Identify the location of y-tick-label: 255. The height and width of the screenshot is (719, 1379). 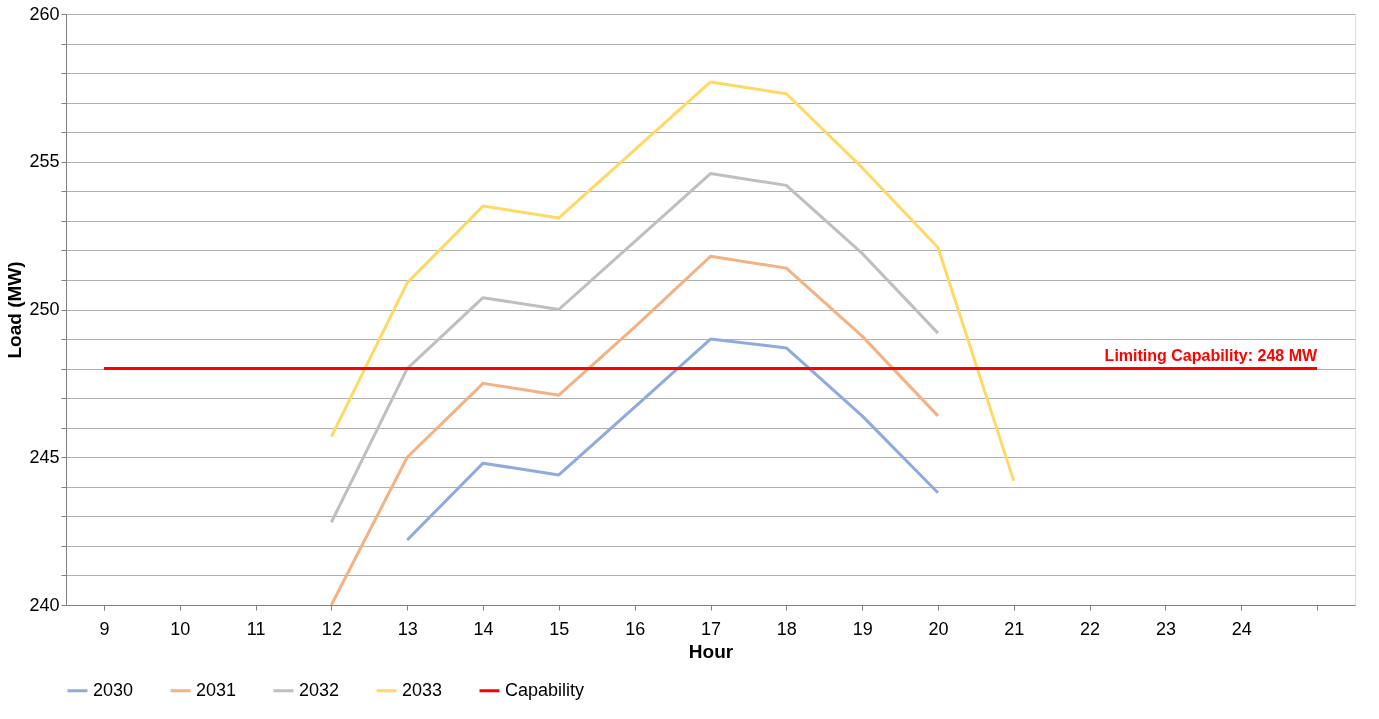
(44, 161).